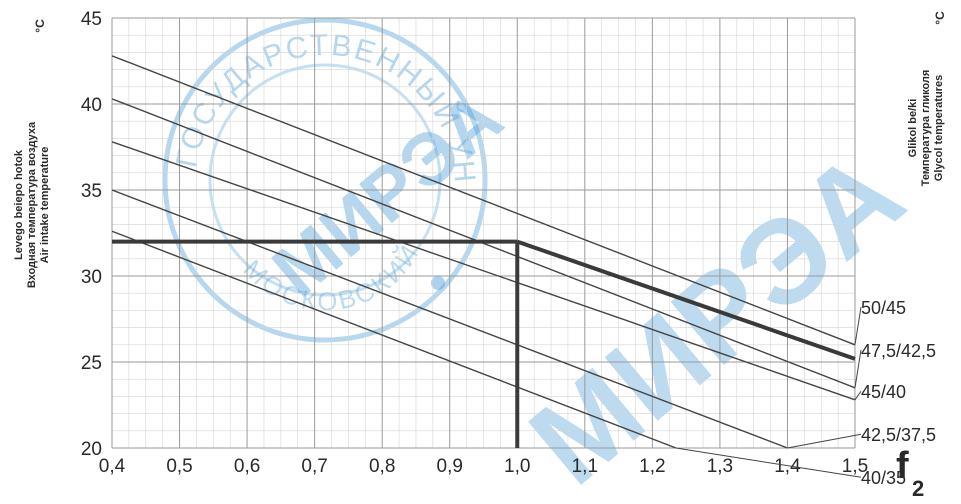 Image resolution: width=961 pixels, height=504 pixels. What do you see at coordinates (517, 466) in the screenshot?
I see `x-tick-label: 1,0` at bounding box center [517, 466].